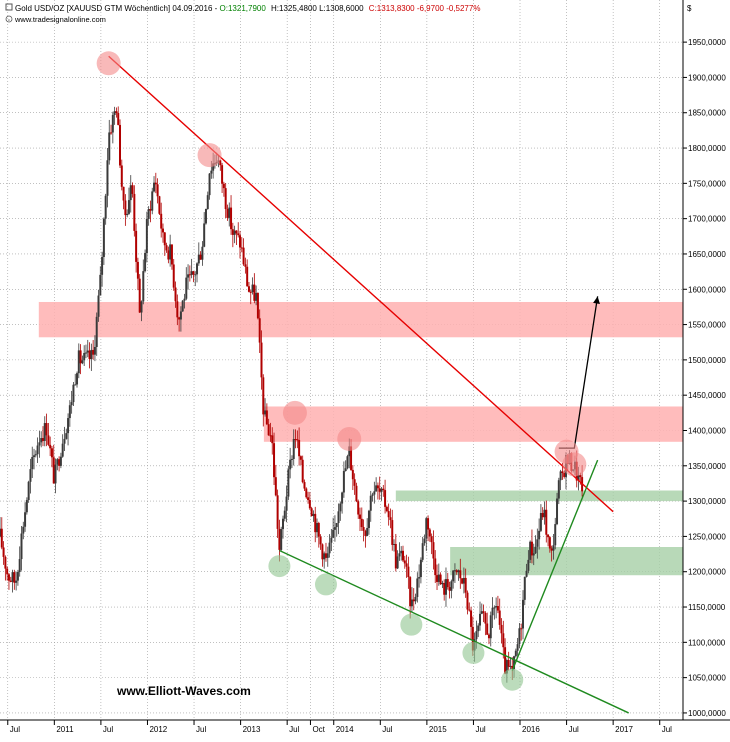 This screenshot has height=742, width=730. Describe the element at coordinates (9, 19) in the screenshot. I see `copyright-glyph: c` at that location.